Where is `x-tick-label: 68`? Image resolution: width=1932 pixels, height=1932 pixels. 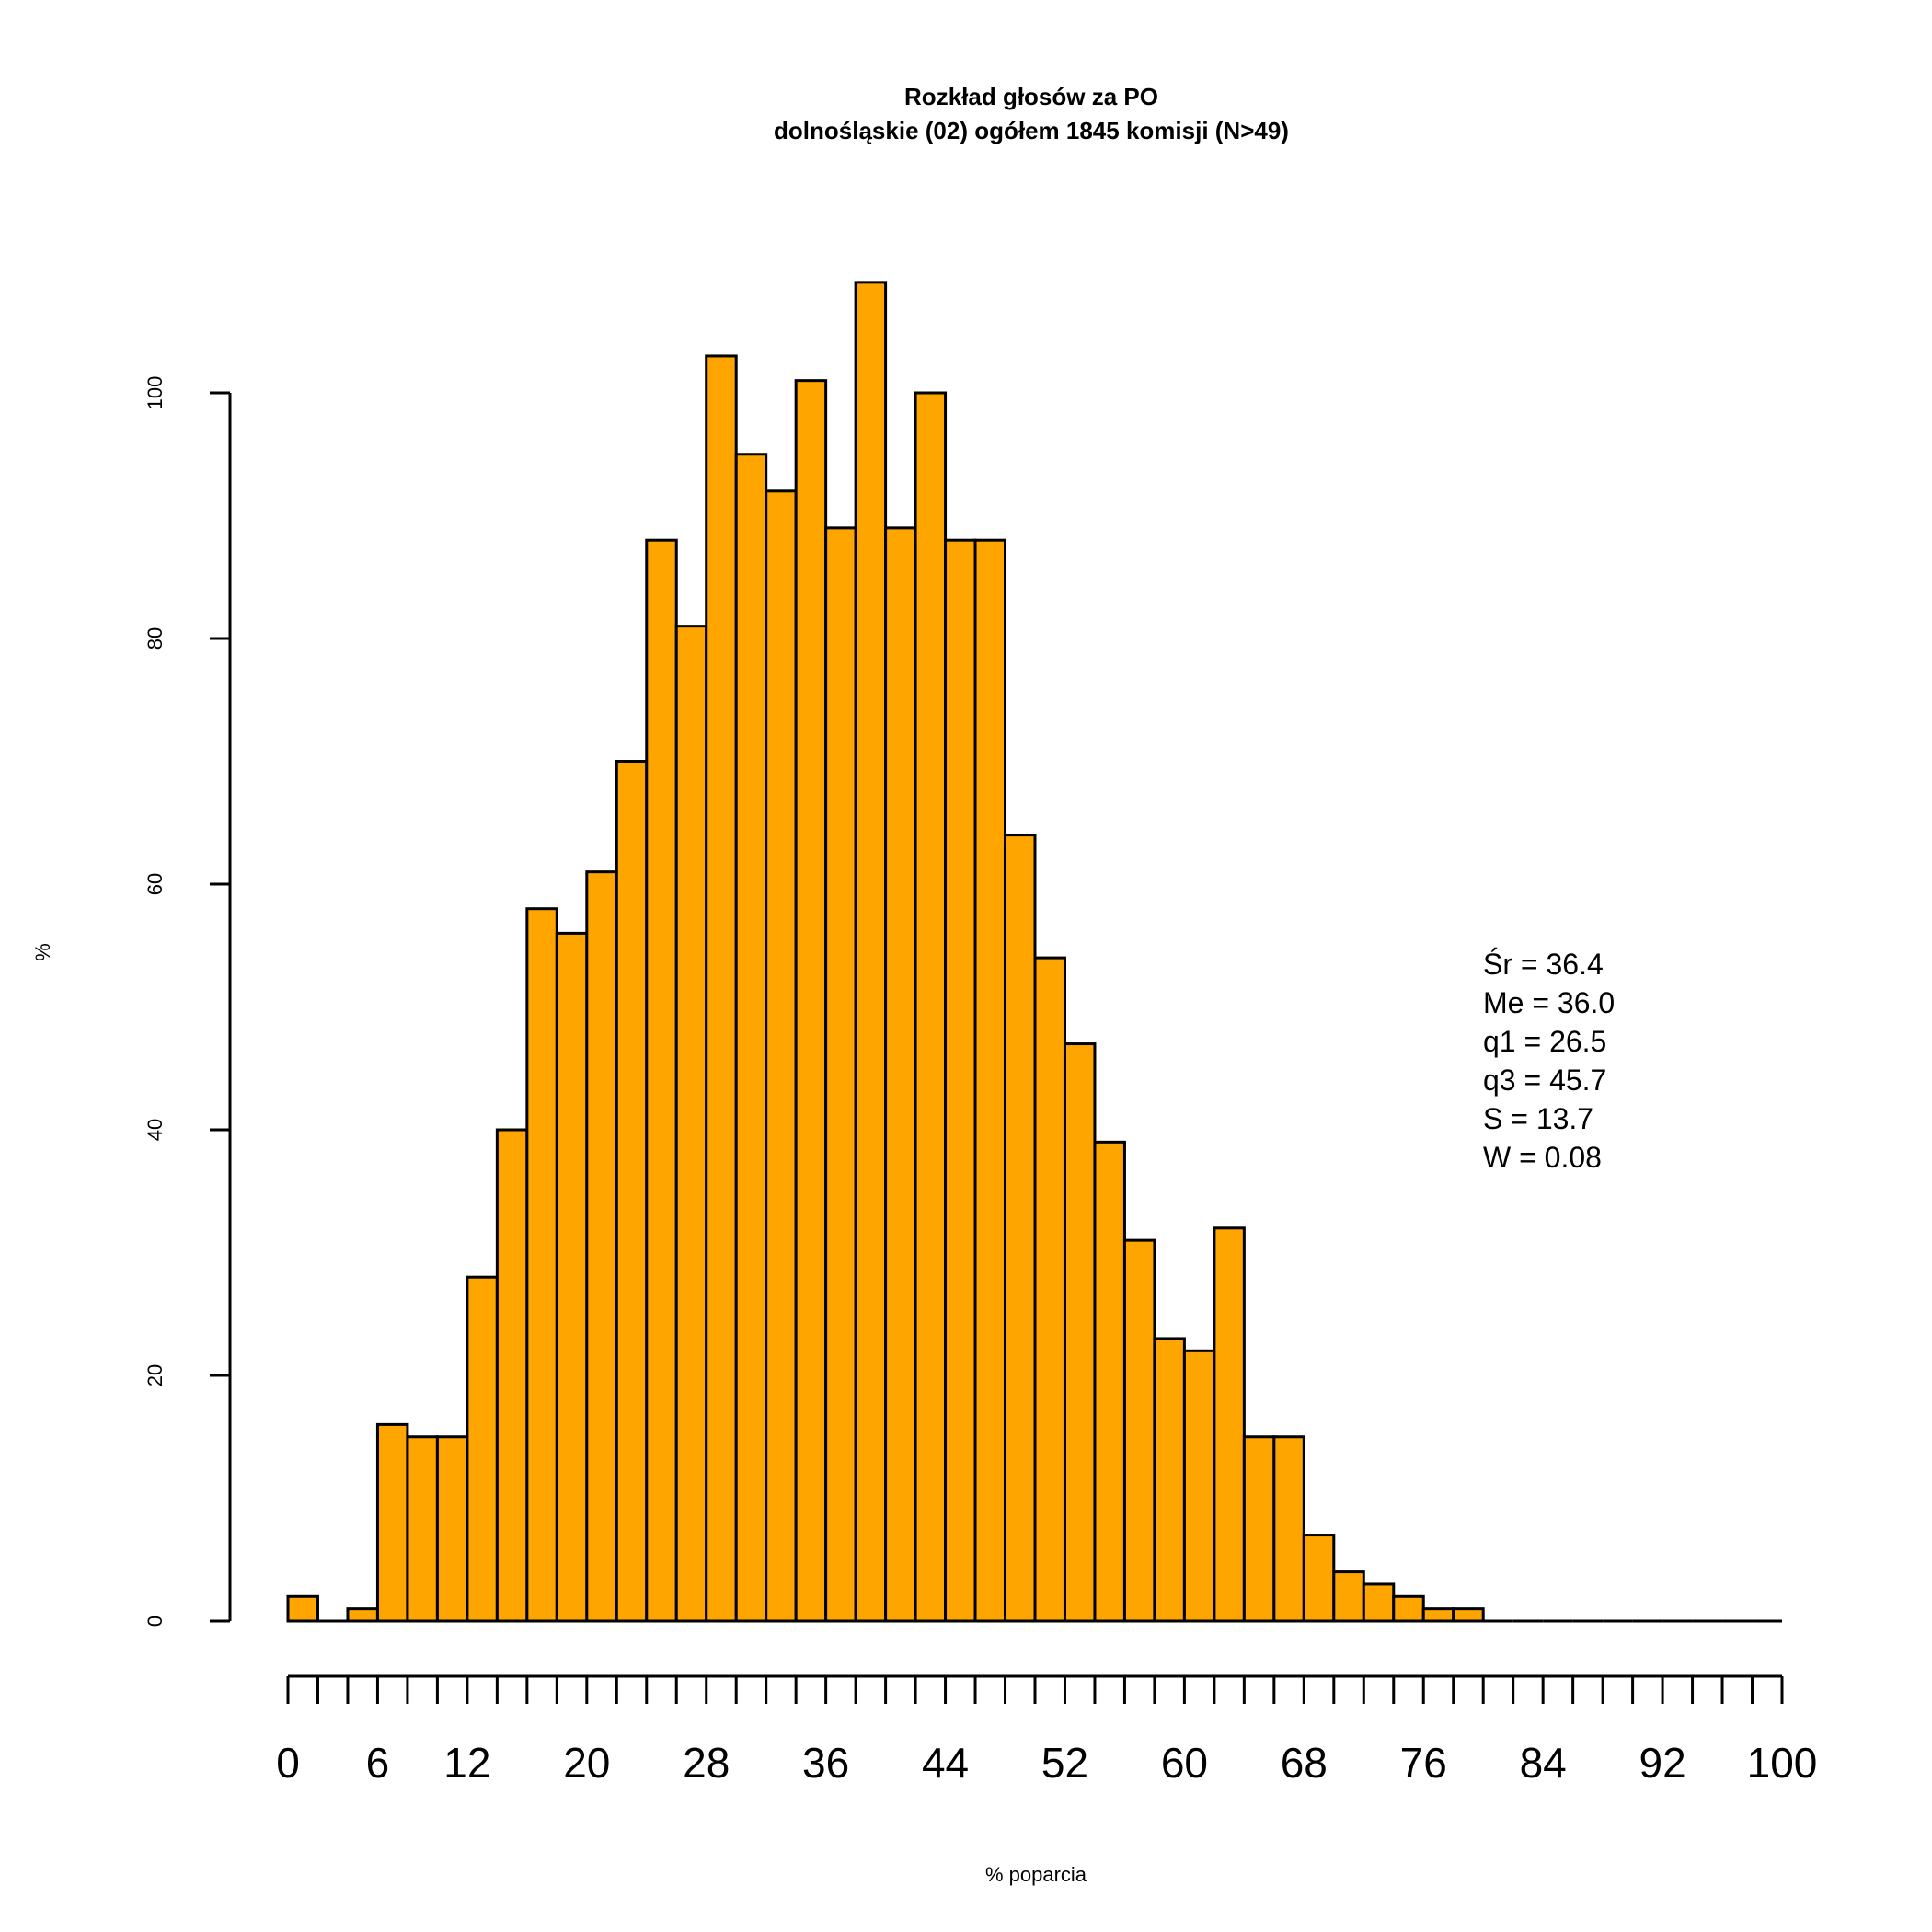
x-tick-label: 68 is located at coordinates (1304, 1763).